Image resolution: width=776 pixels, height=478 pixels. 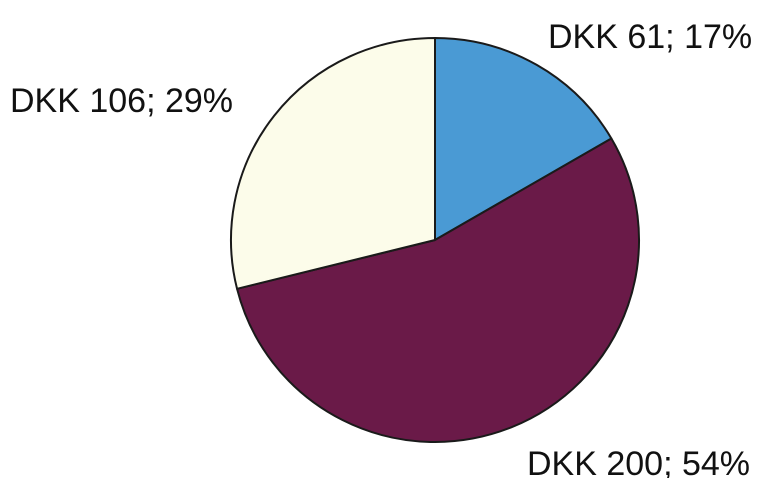 I want to click on slice-label-1: DKK 200; 54%, so click(x=638, y=461).